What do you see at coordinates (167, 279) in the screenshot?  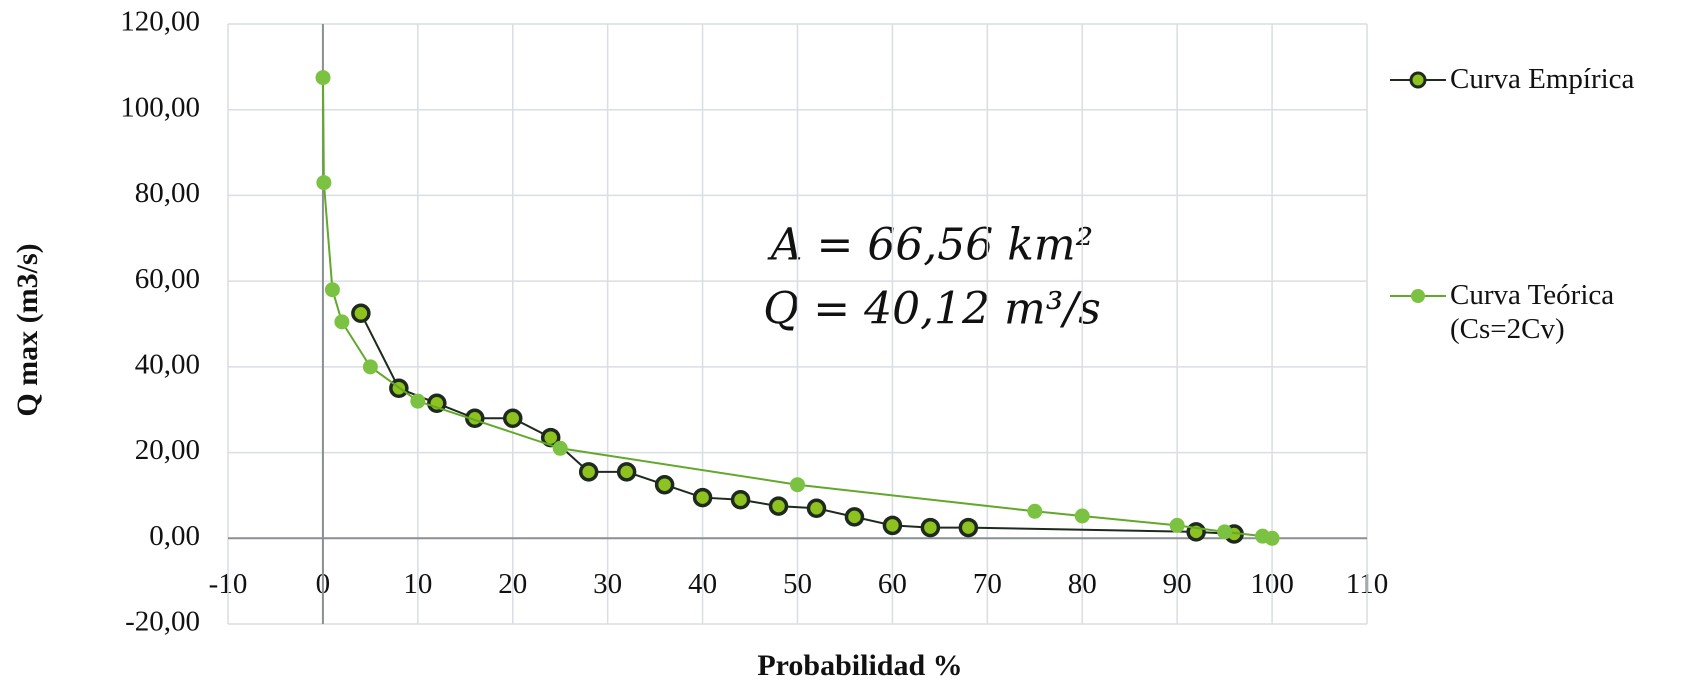 I see `y-tick-label: 60,00` at bounding box center [167, 279].